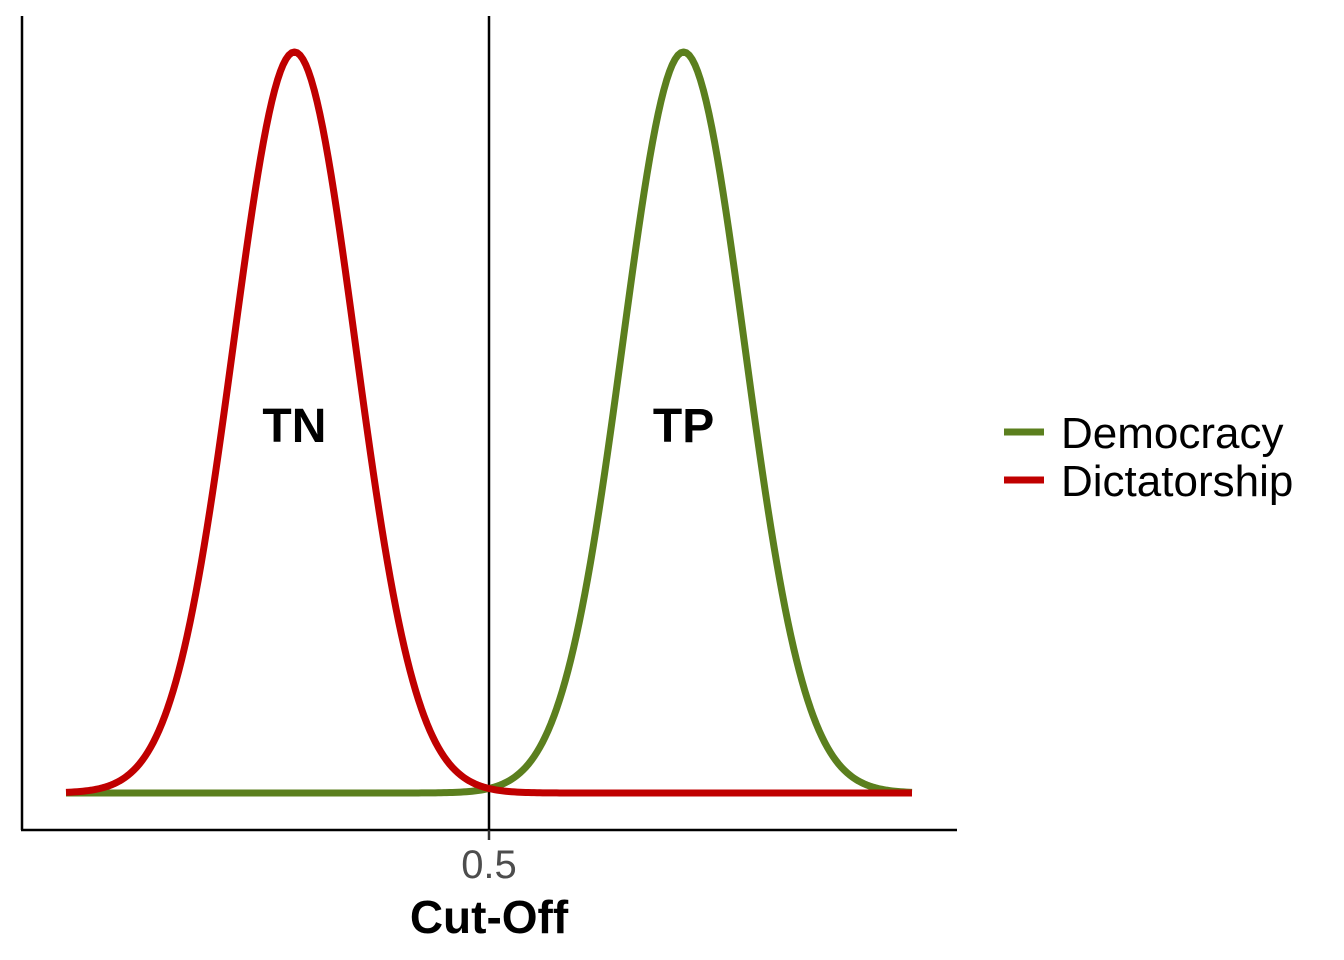 Image resolution: width=1344 pixels, height=960 pixels. What do you see at coordinates (294, 426) in the screenshot?
I see `annotation-tn: TN` at bounding box center [294, 426].